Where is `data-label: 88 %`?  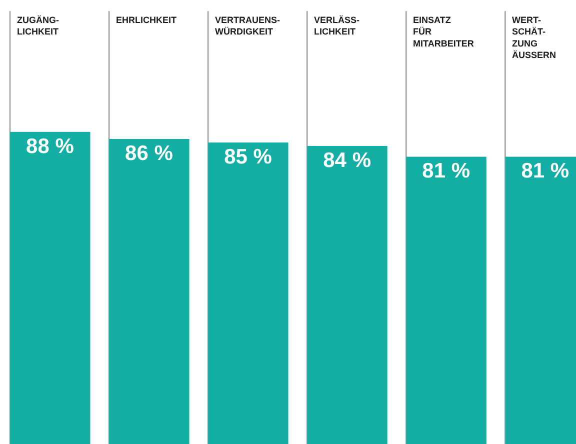 data-label: 88 % is located at coordinates (50, 146).